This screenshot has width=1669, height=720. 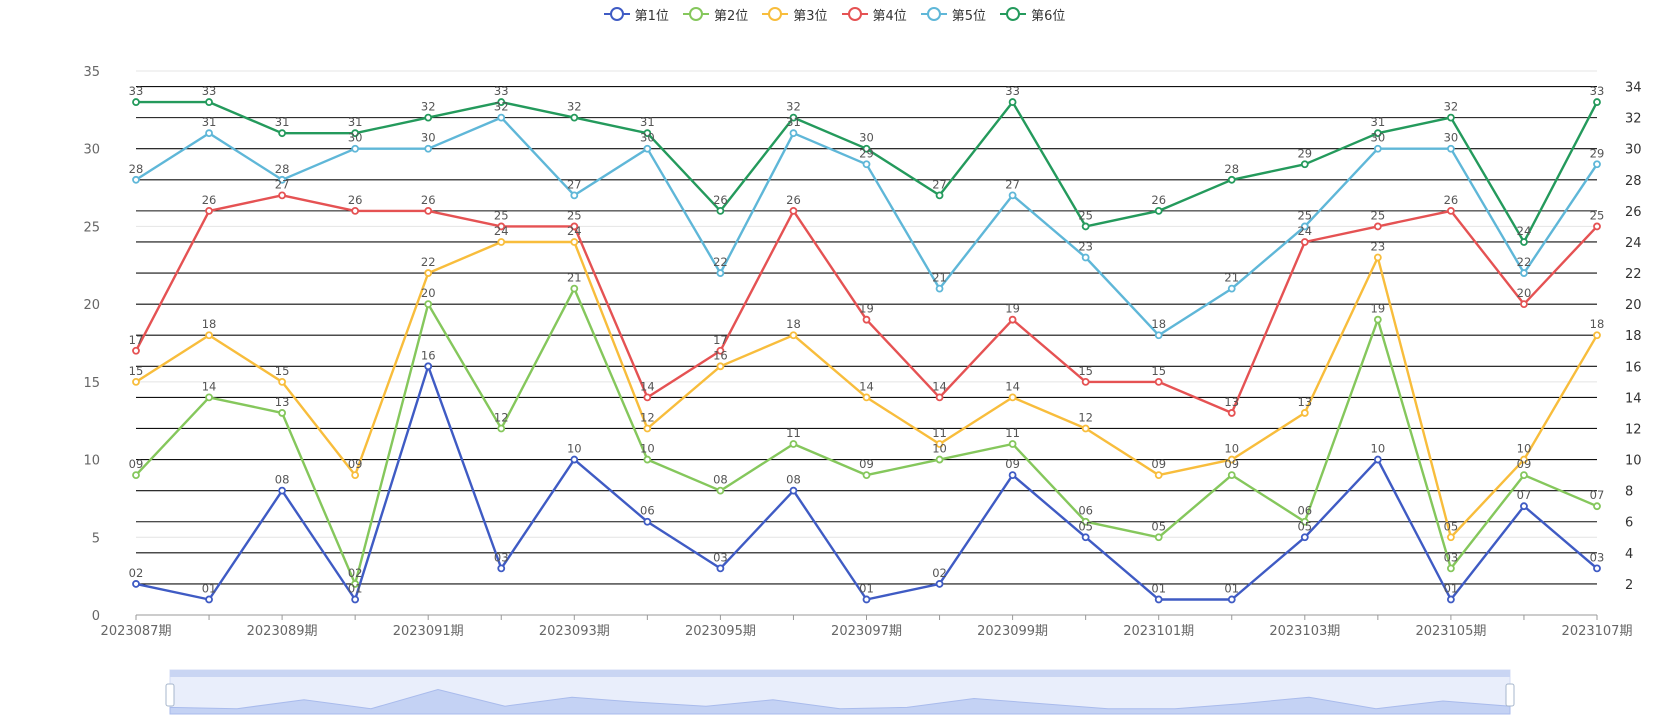 What do you see at coordinates (1510, 695) in the screenshot?
I see `zoom-right-handle` at bounding box center [1510, 695].